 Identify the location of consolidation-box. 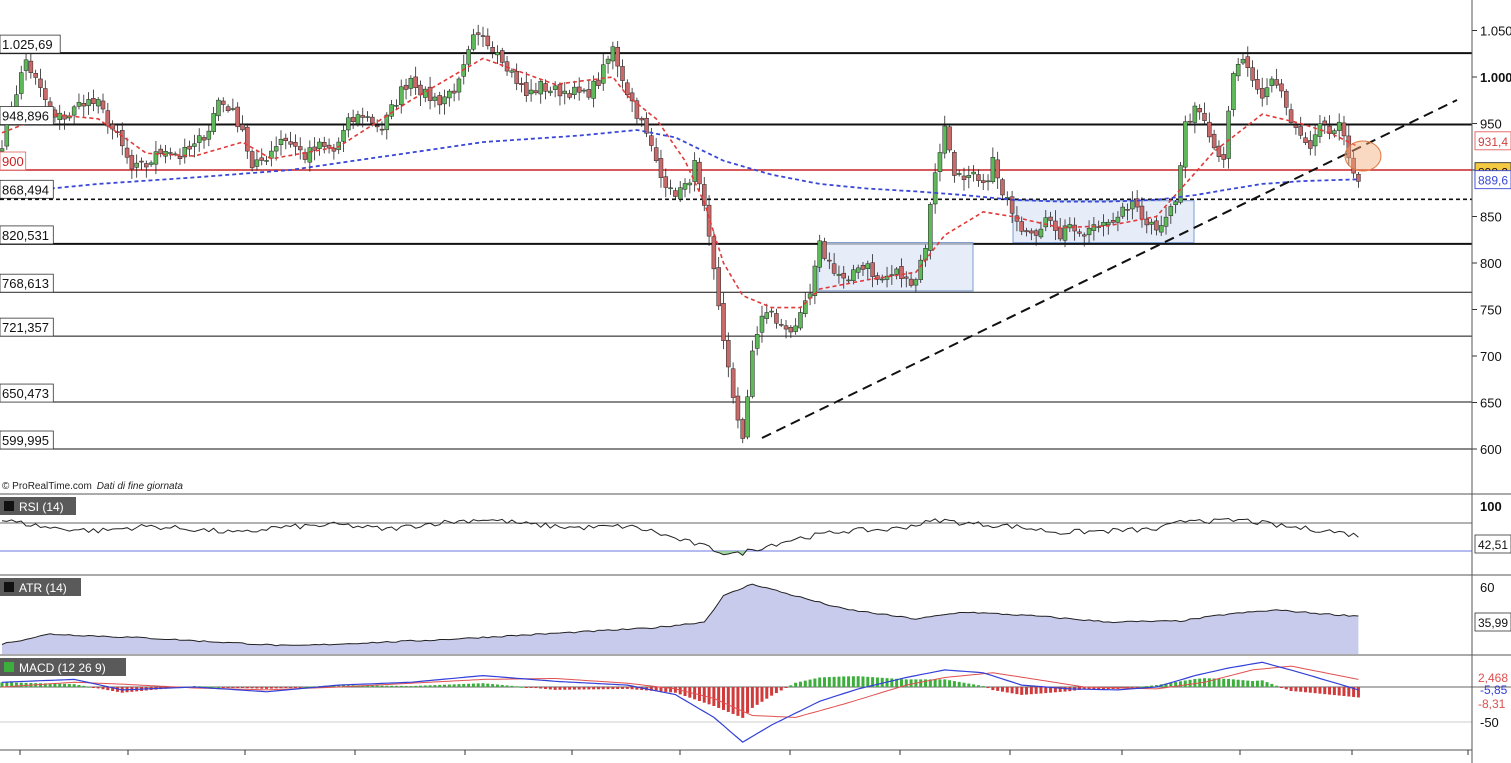
(895, 267).